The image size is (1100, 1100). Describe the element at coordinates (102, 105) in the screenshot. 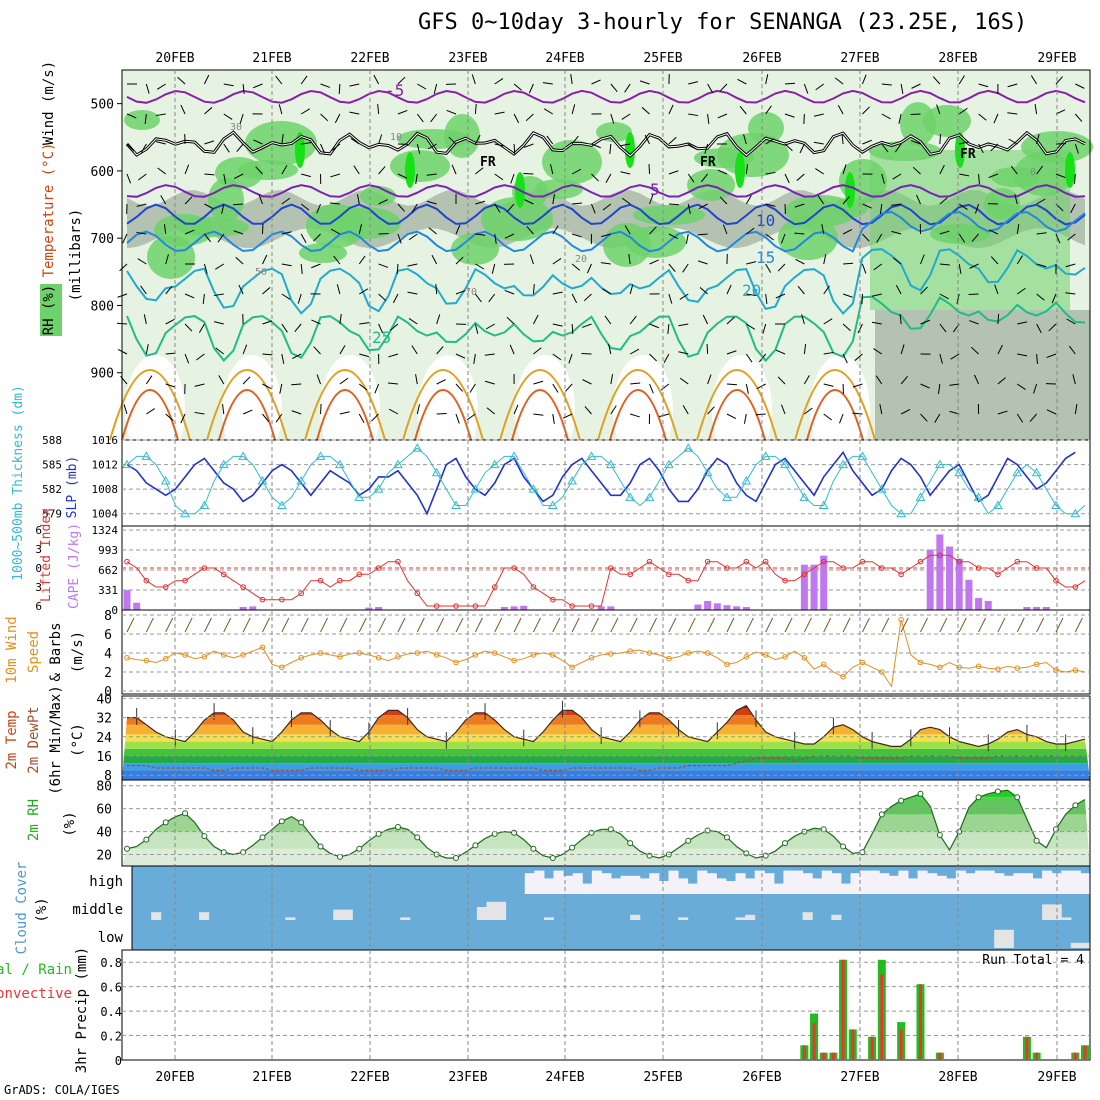

I see `y-tick-label: 500` at that location.